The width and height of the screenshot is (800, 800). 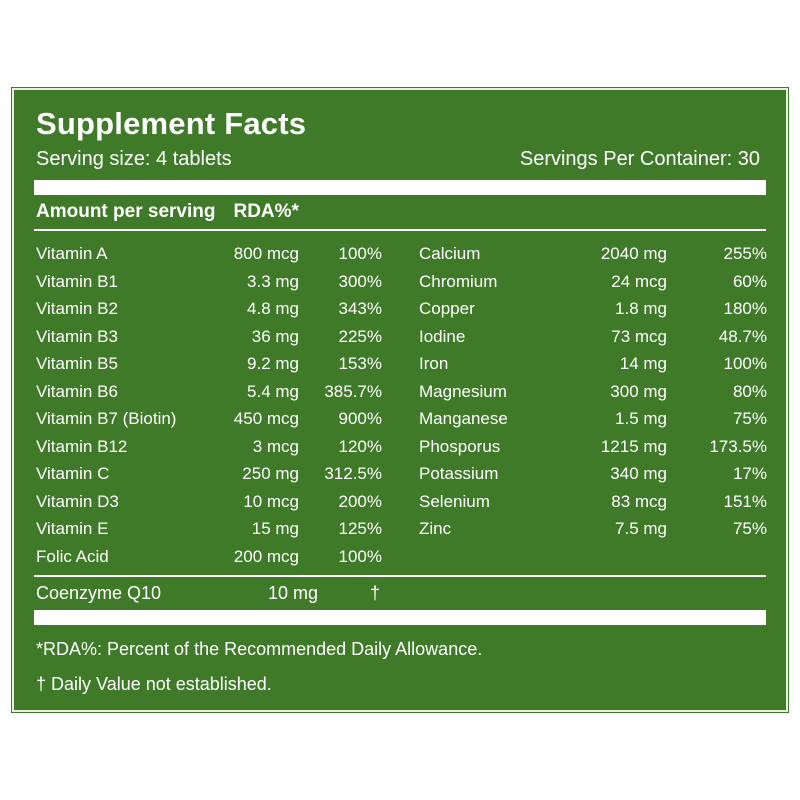 I want to click on amount-header: Amount per serving RDA%*, so click(x=167, y=212).